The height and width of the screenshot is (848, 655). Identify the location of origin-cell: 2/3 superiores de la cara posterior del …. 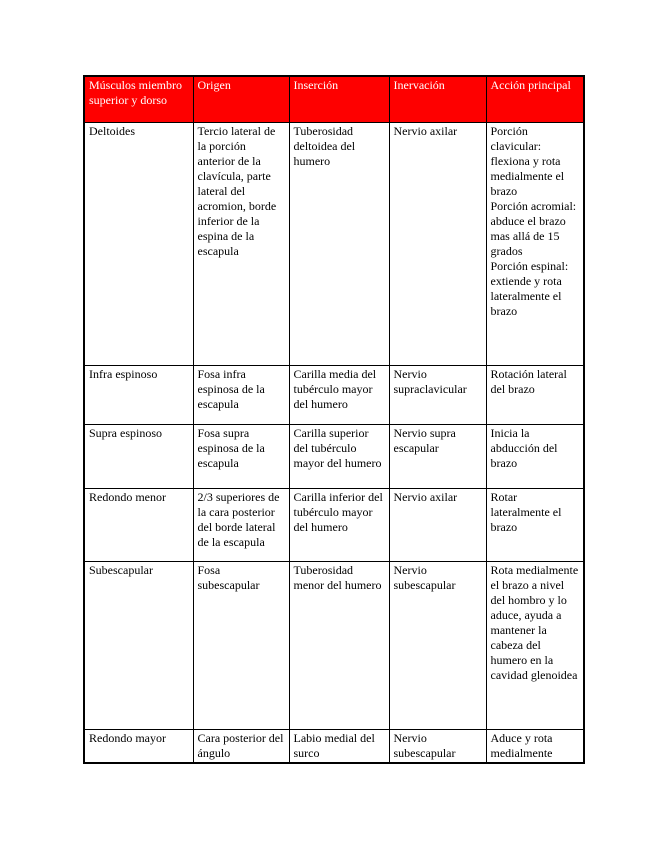
(241, 524).